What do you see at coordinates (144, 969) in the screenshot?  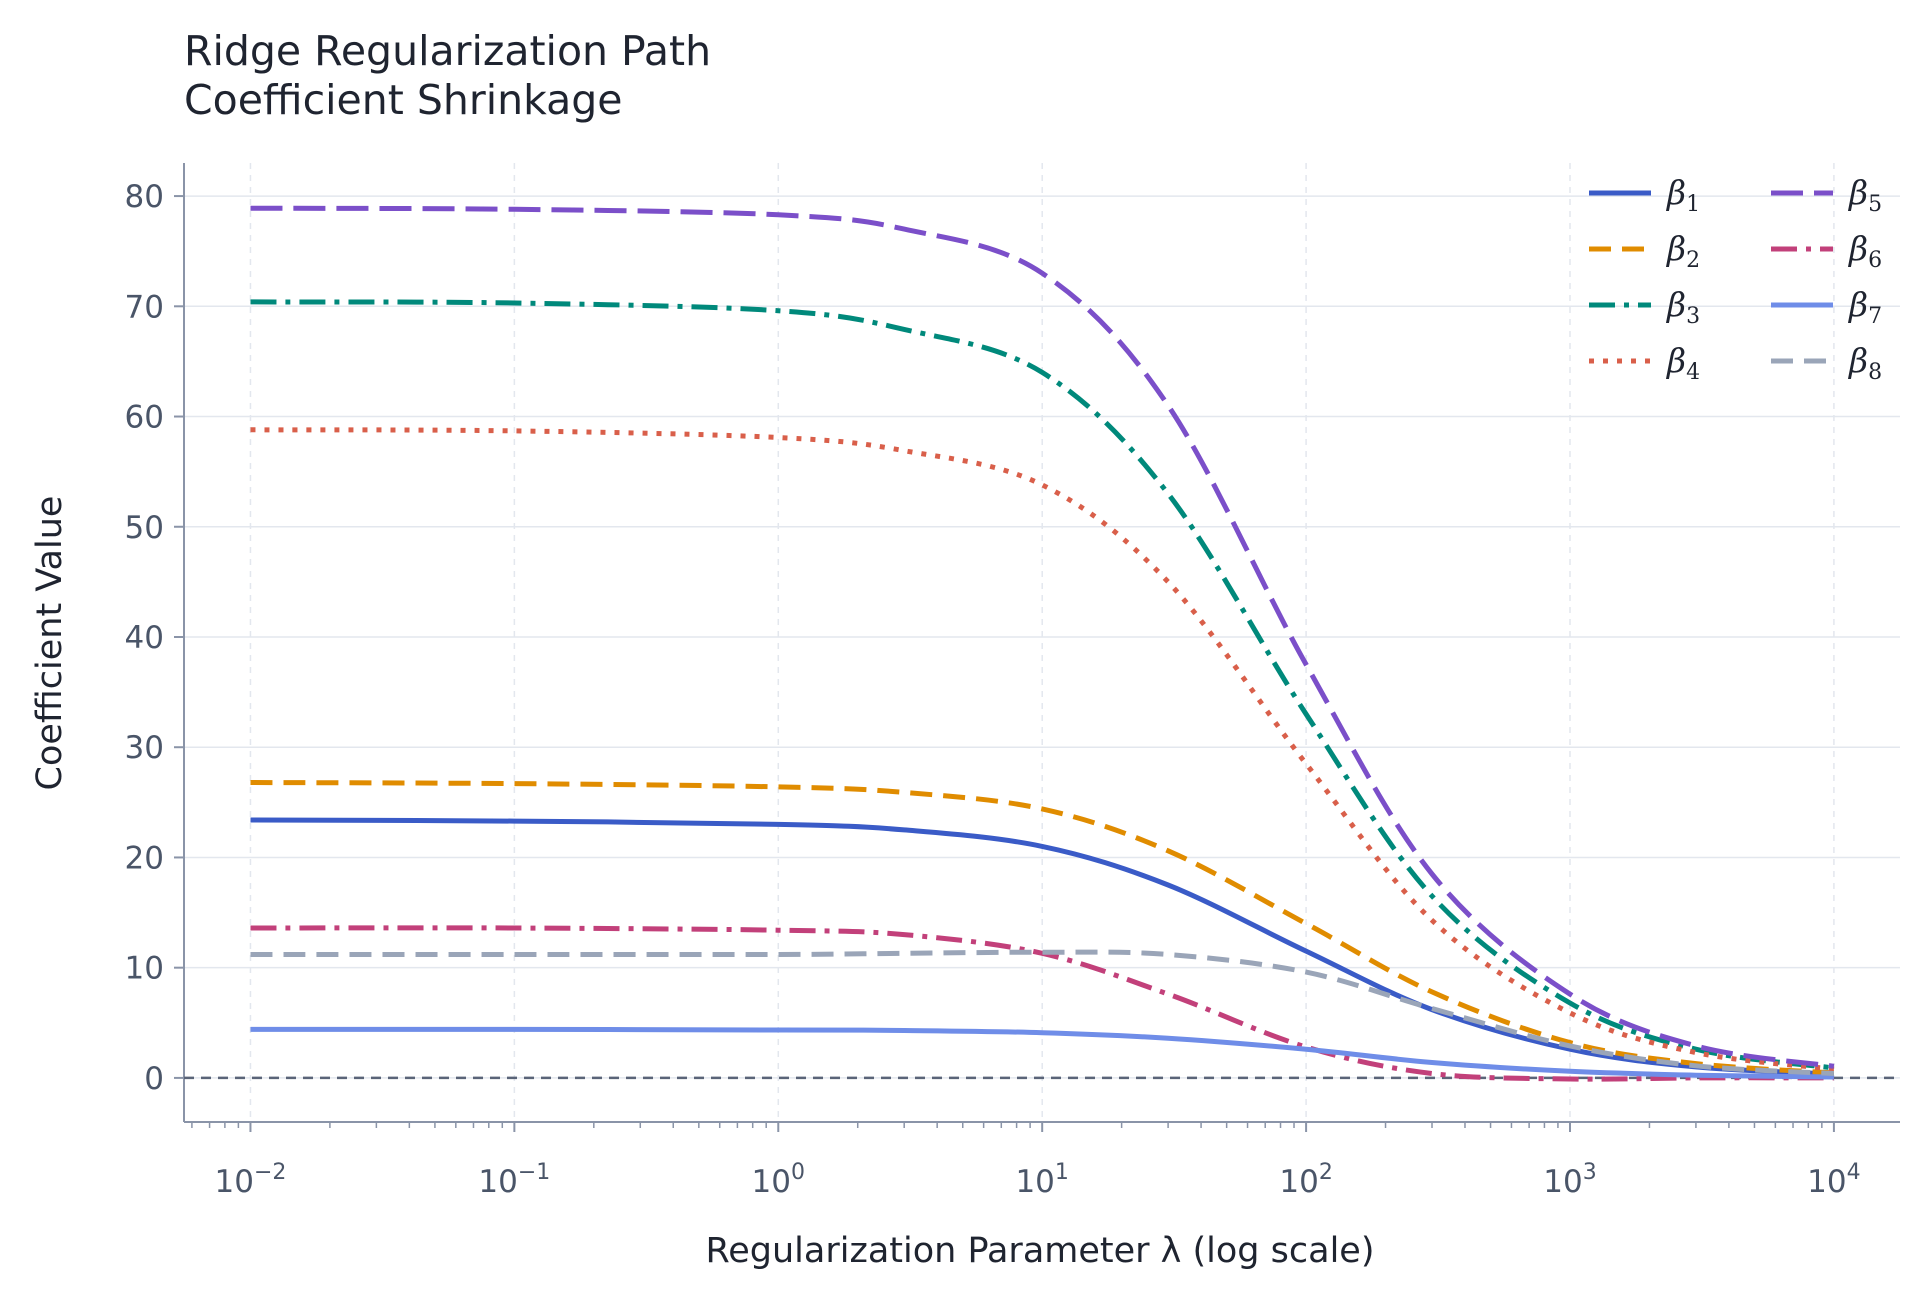 I see `y-tick-label-1: 10` at bounding box center [144, 969].